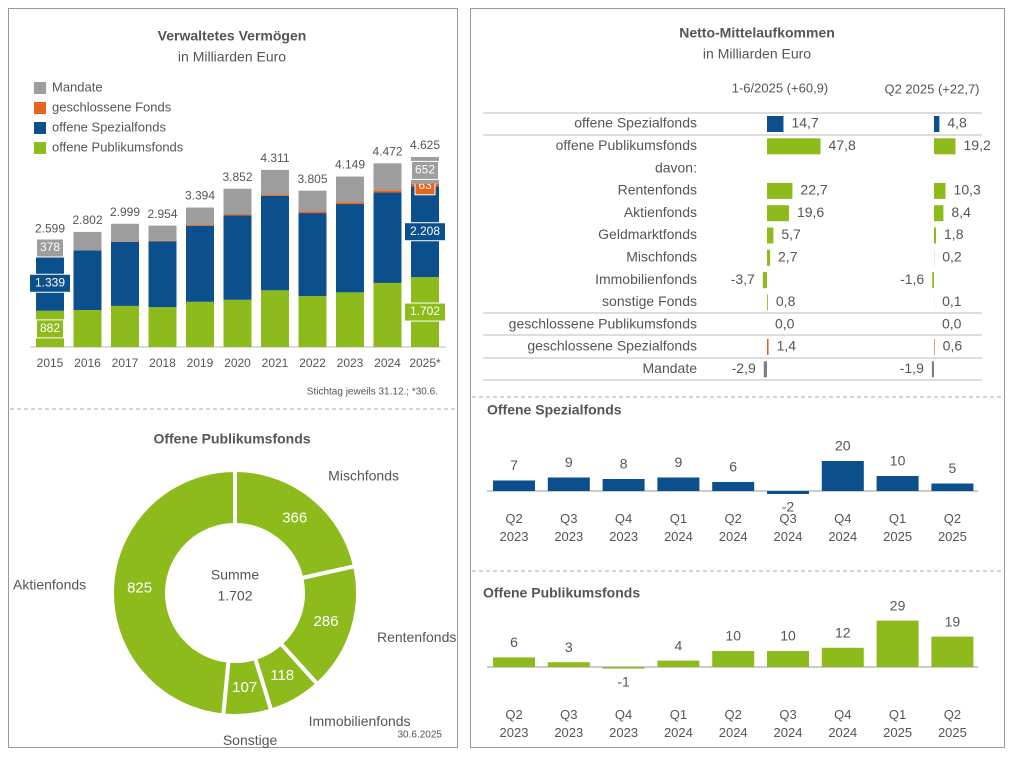 This screenshot has height=769, width=1018. Describe the element at coordinates (569, 647) in the screenshot. I see `value-label: 3` at that location.